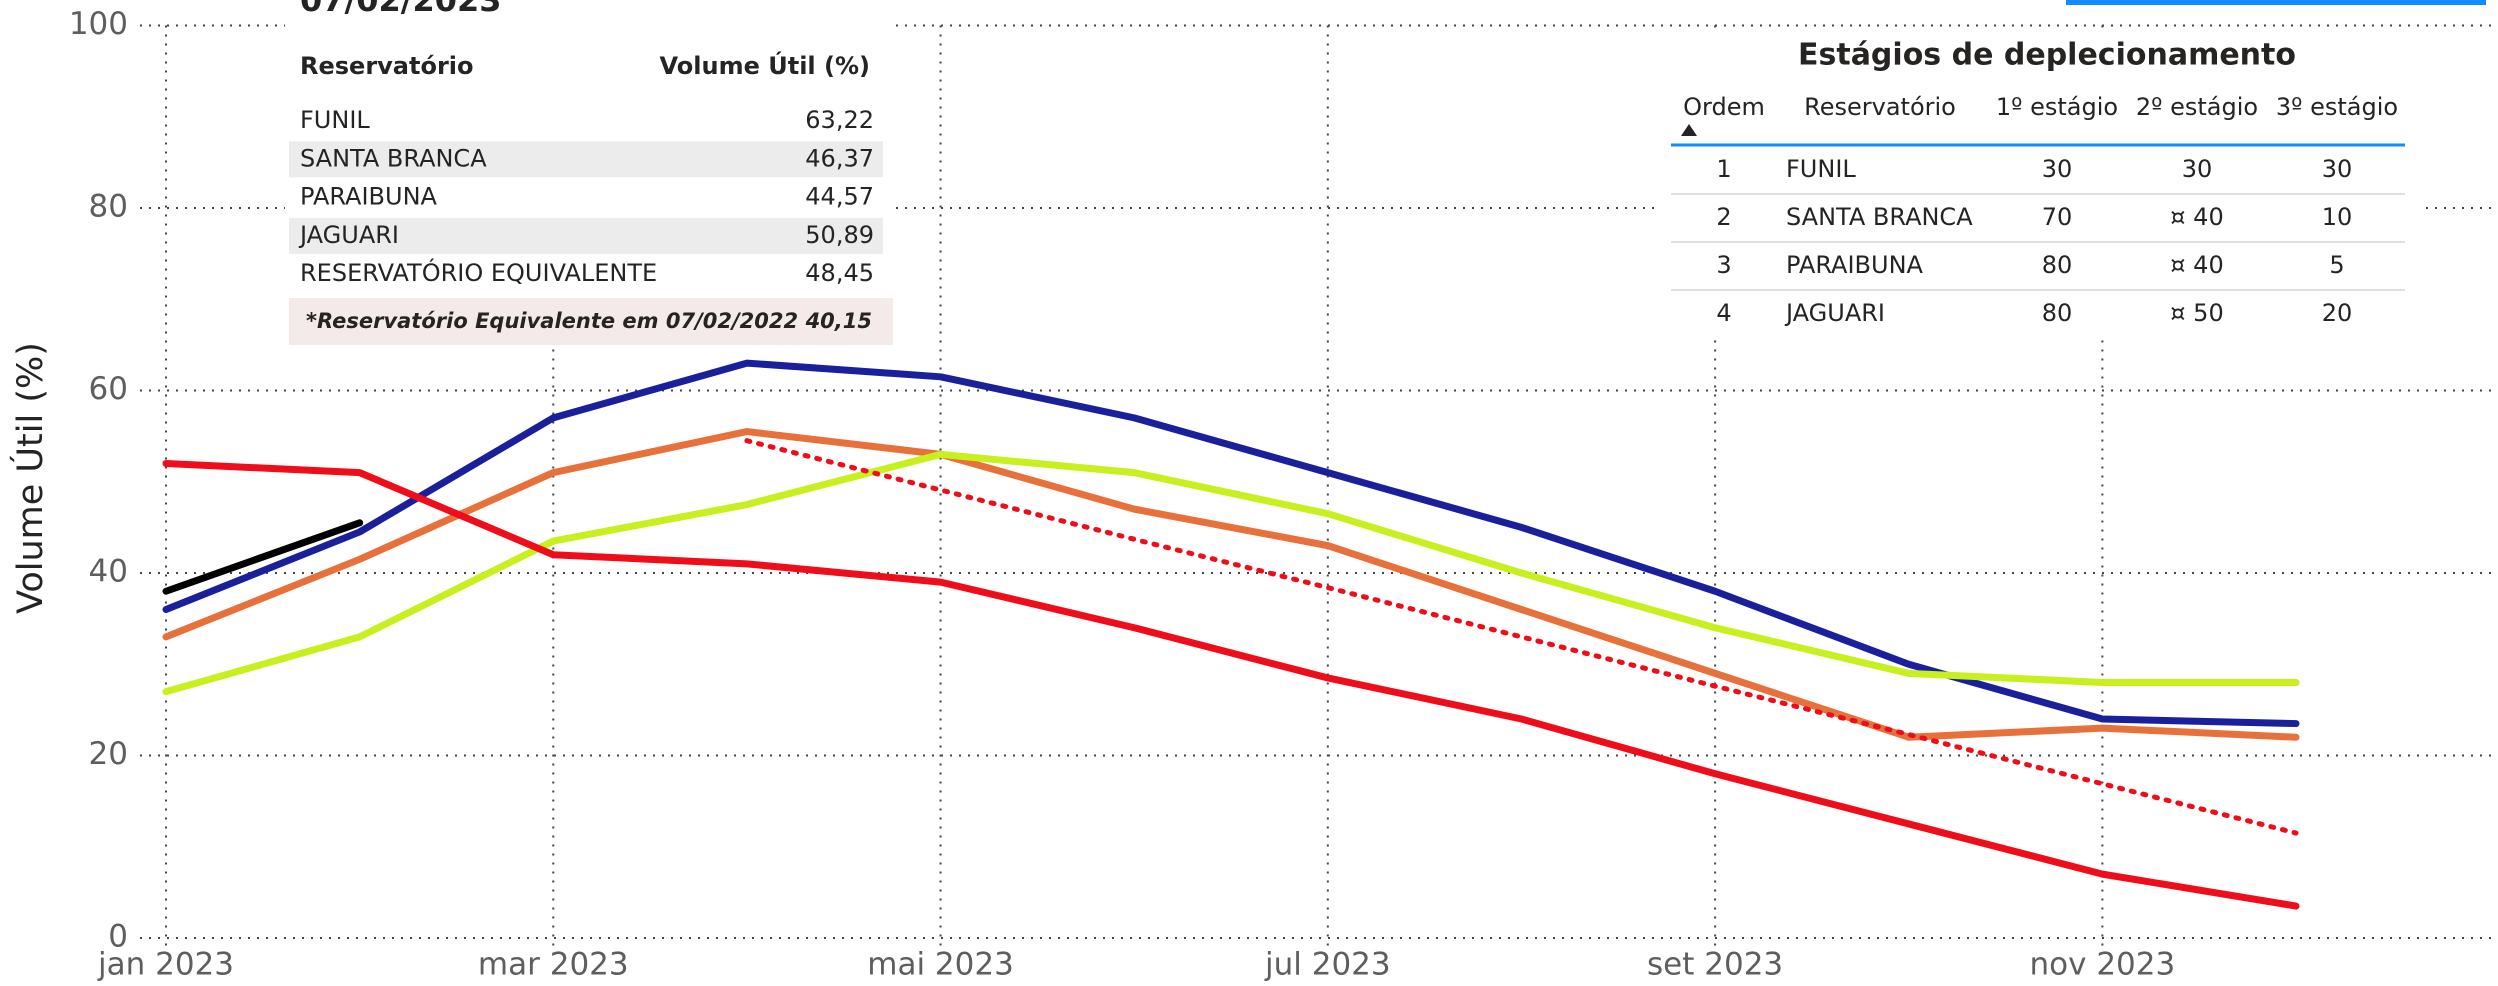 The image size is (2498, 986). I want to click on reservoir-table-bg, so click(590, 182).